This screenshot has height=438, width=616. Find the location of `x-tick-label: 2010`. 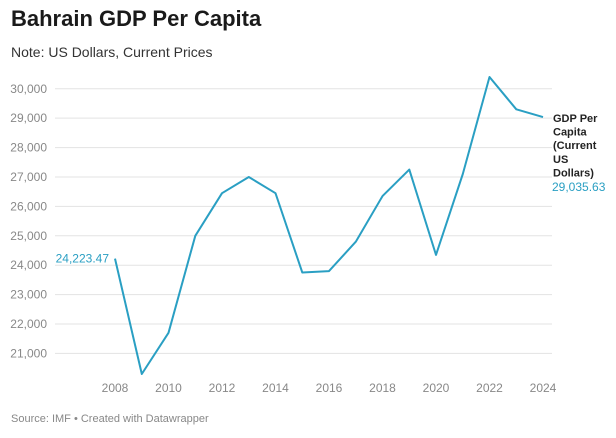

x-tick-label: 2010 is located at coordinates (168, 388).